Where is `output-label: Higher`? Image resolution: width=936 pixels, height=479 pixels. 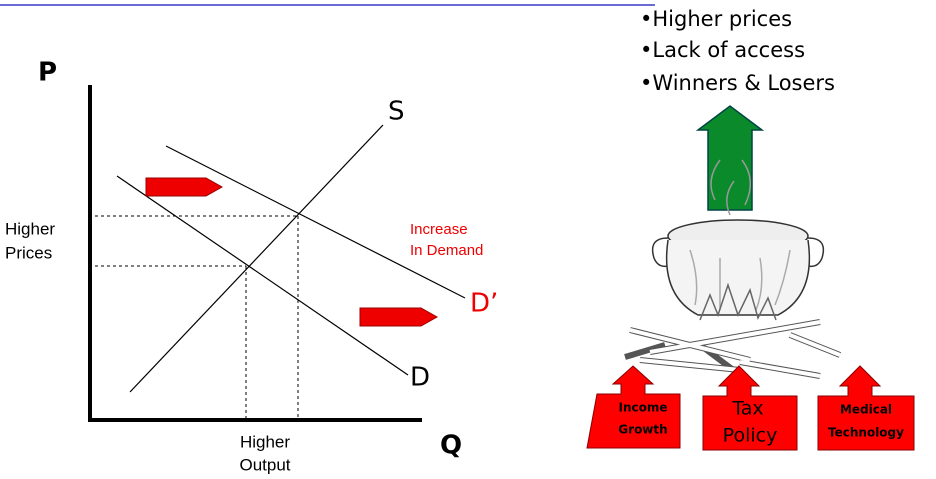
output-label: Higher is located at coordinates (265, 441).